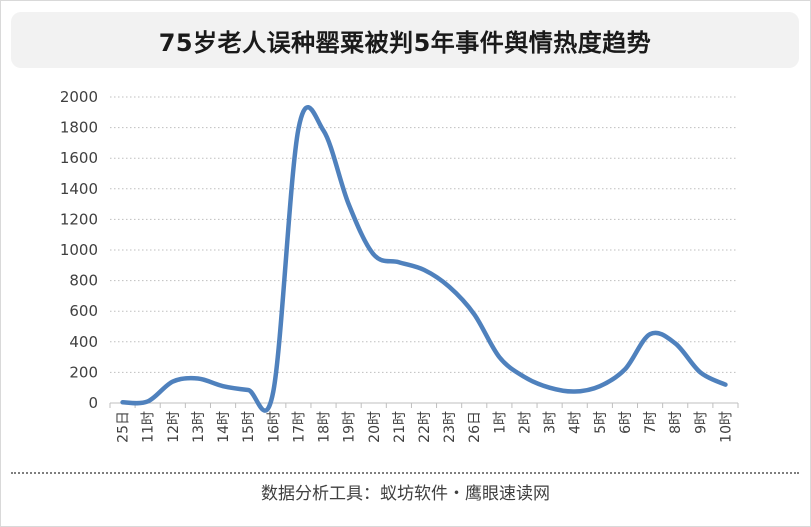 This screenshot has width=811, height=527. Describe the element at coordinates (274, 427) in the screenshot. I see `x-tick-label: 16时` at that location.